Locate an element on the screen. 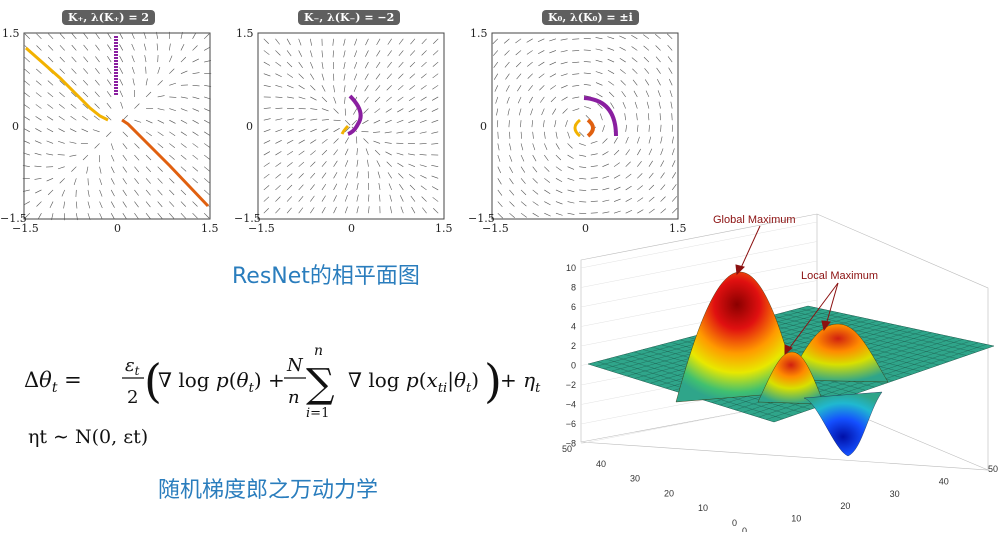 This screenshot has height=541, width=1000. x-tick-mid: 0 is located at coordinates (585, 228).